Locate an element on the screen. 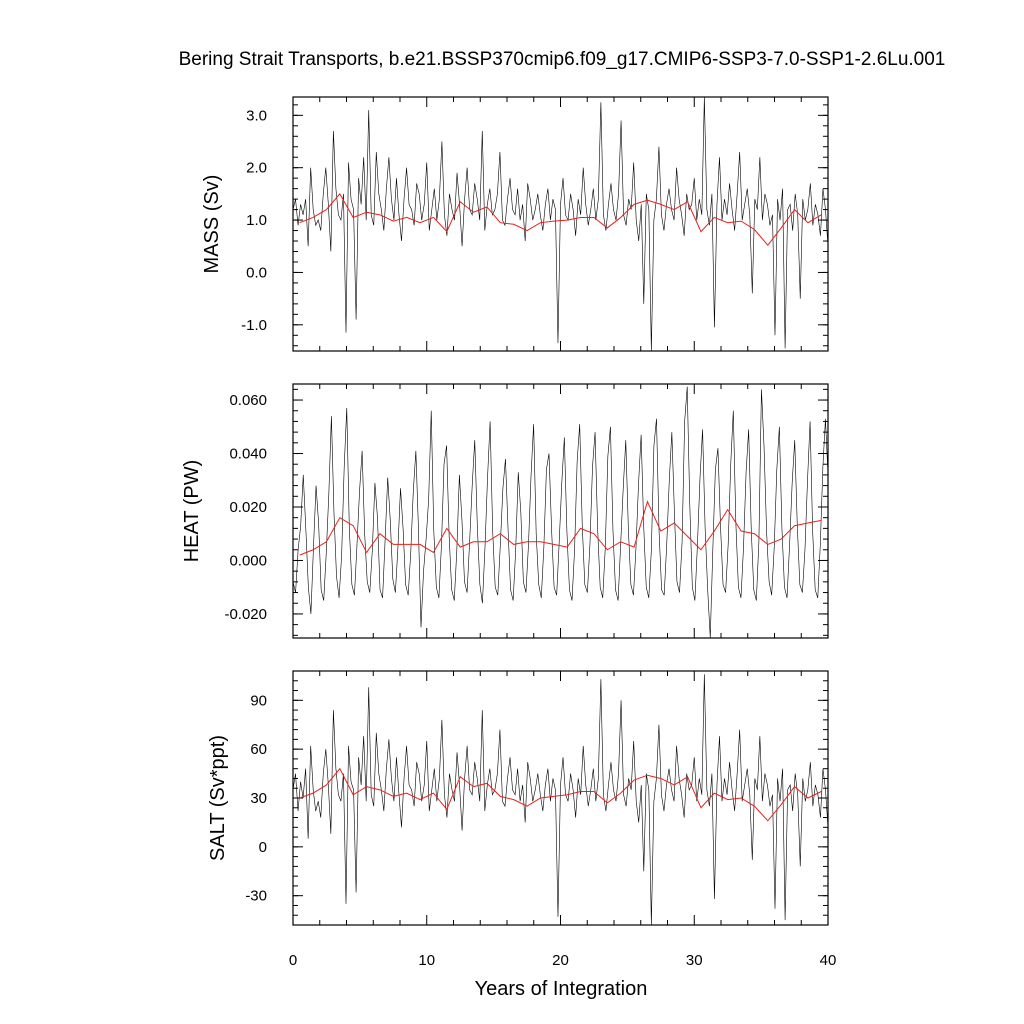  mass-y-tick-label: 0.0 is located at coordinates (256, 272).